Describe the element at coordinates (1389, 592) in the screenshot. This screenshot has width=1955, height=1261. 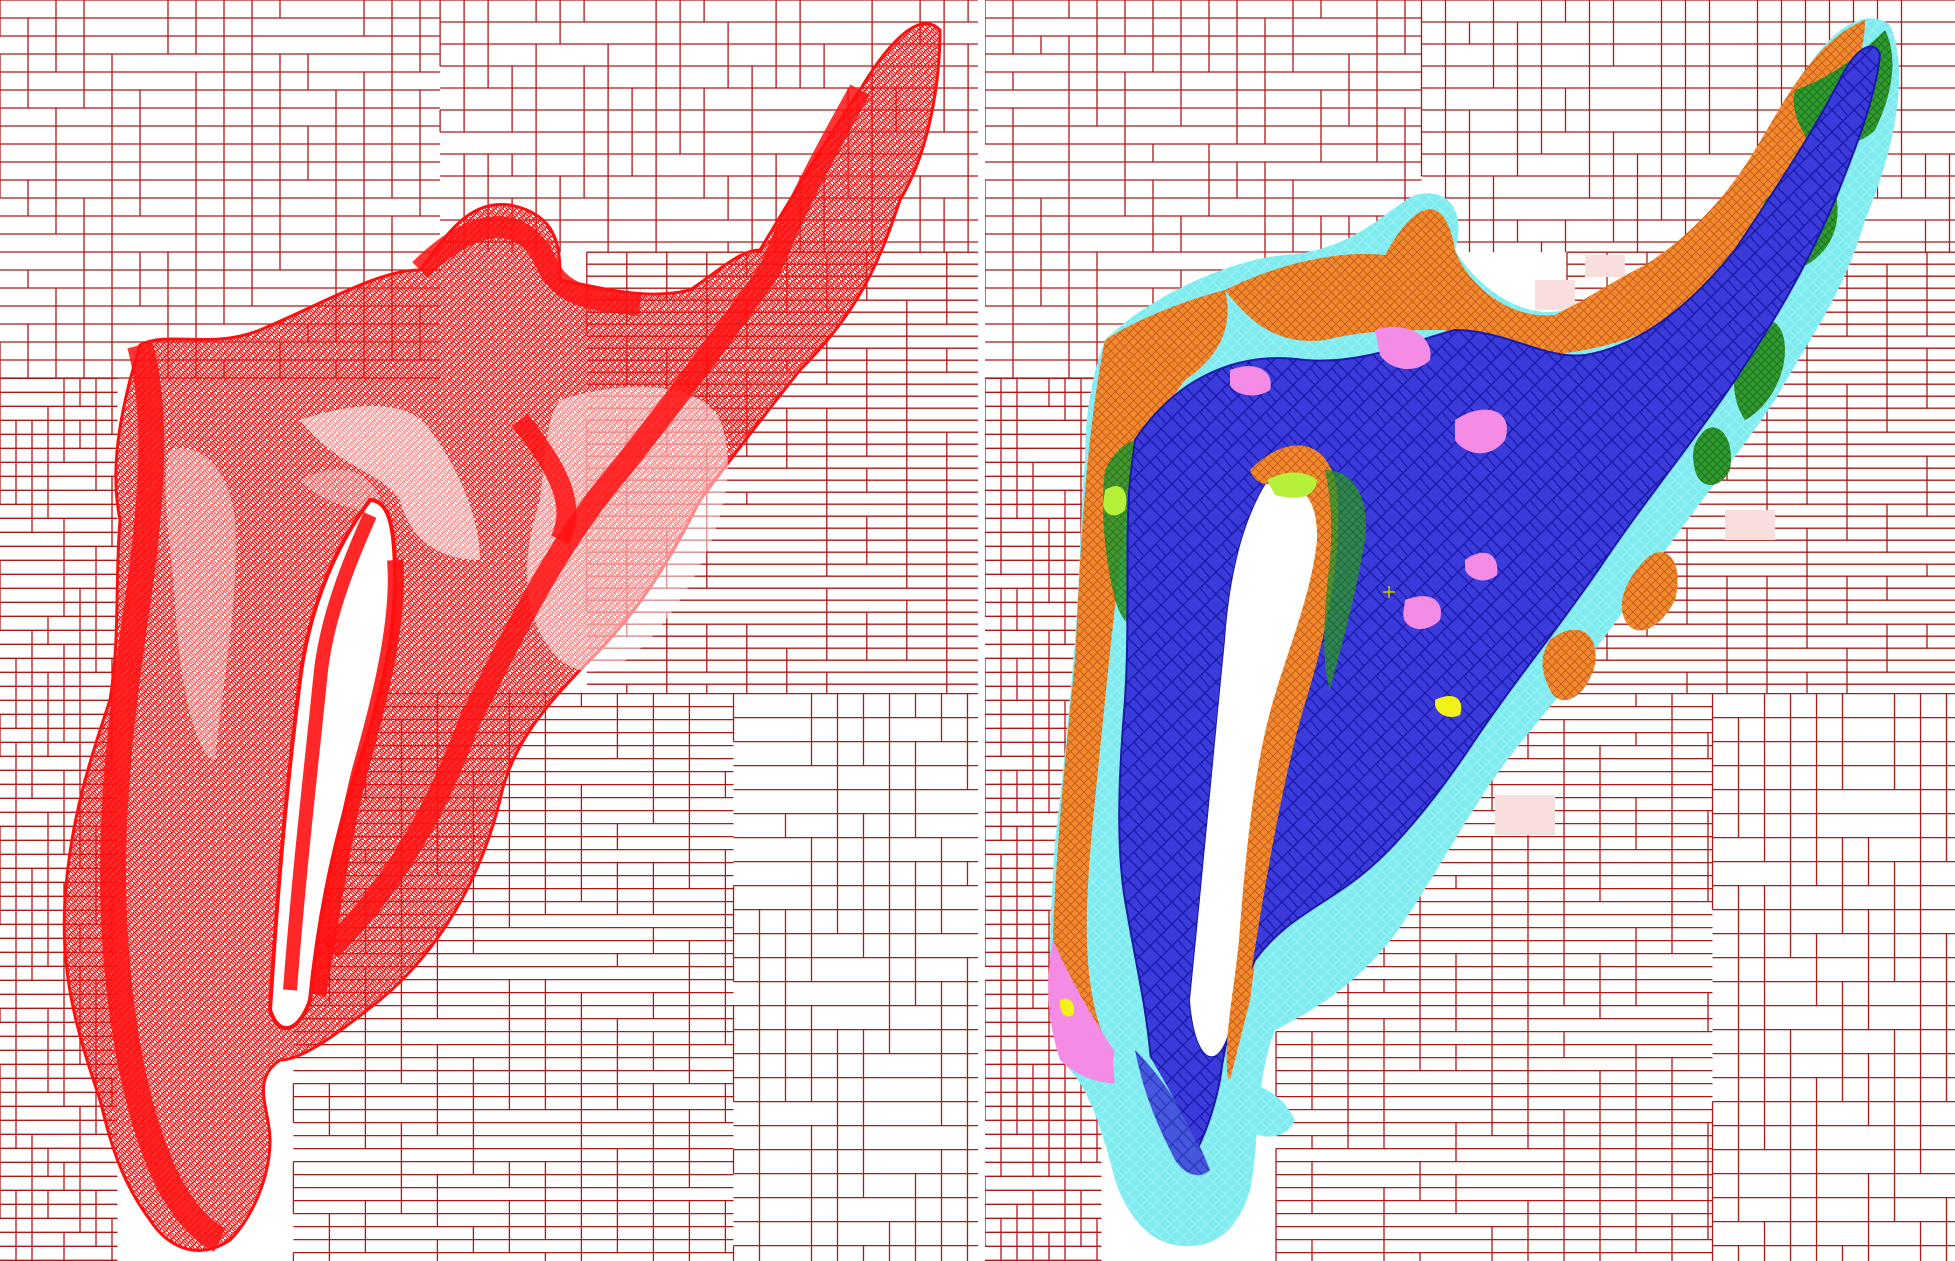
I see `plus-marker` at that location.